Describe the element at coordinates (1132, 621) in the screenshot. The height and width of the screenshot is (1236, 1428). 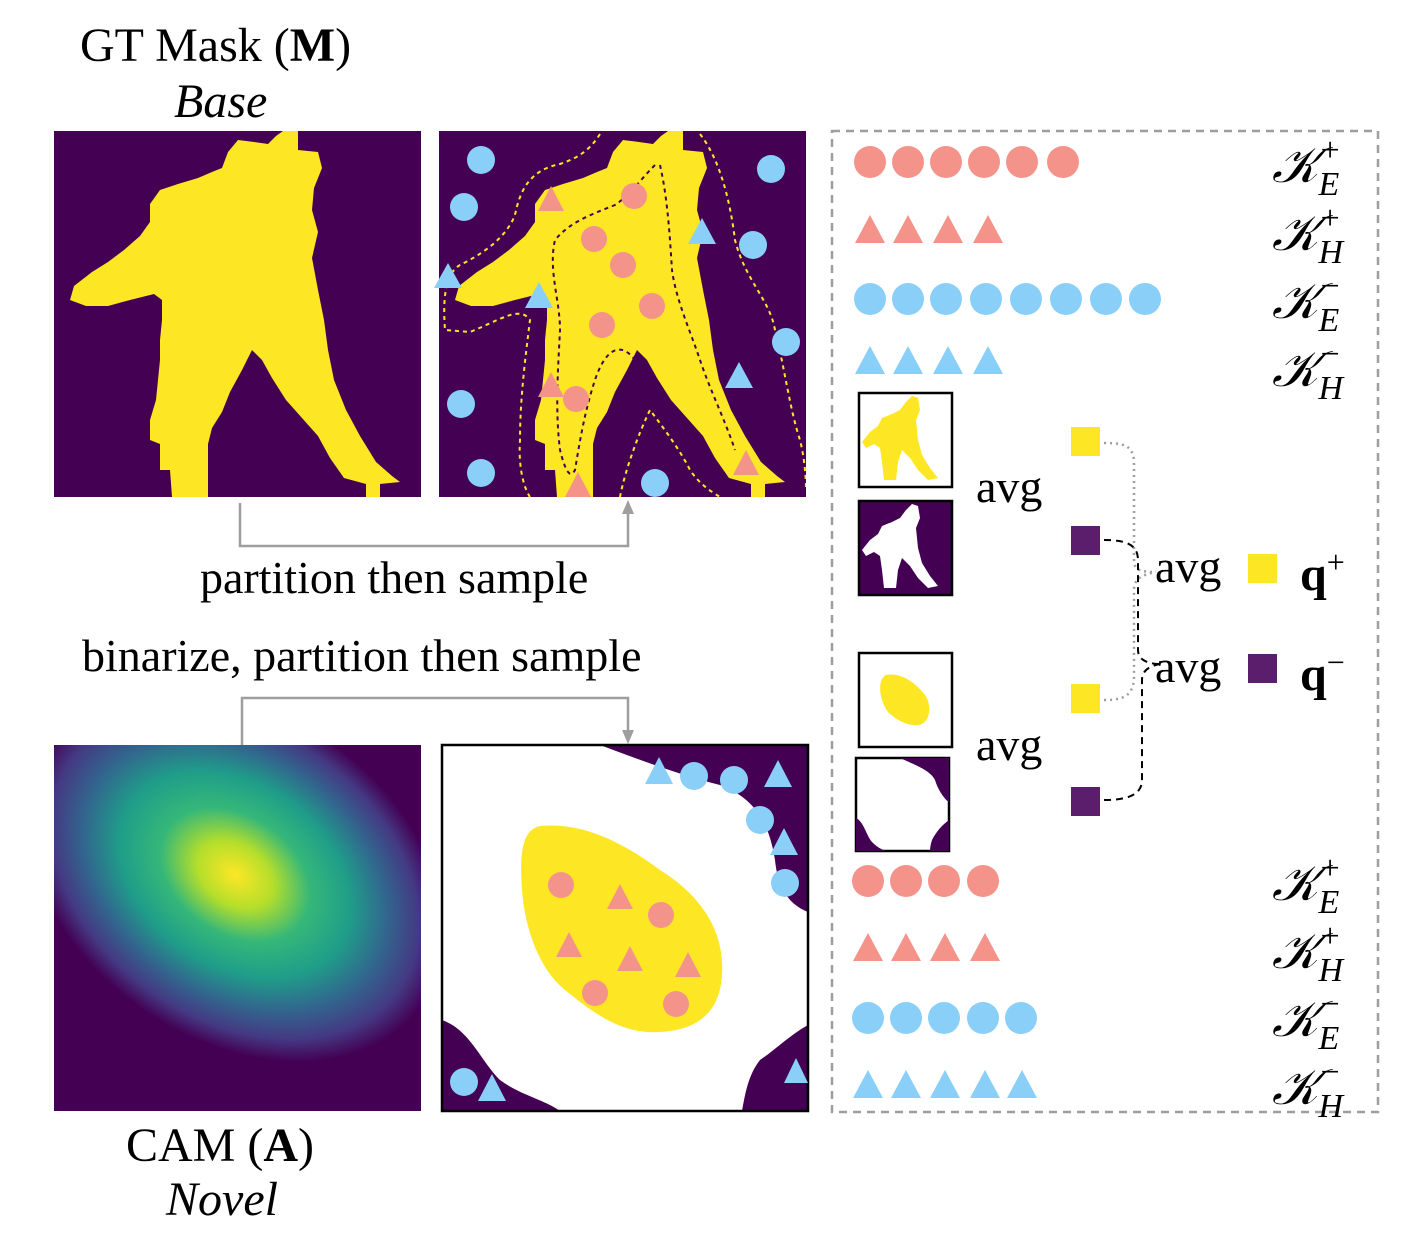
I see `merge-brackets` at that location.